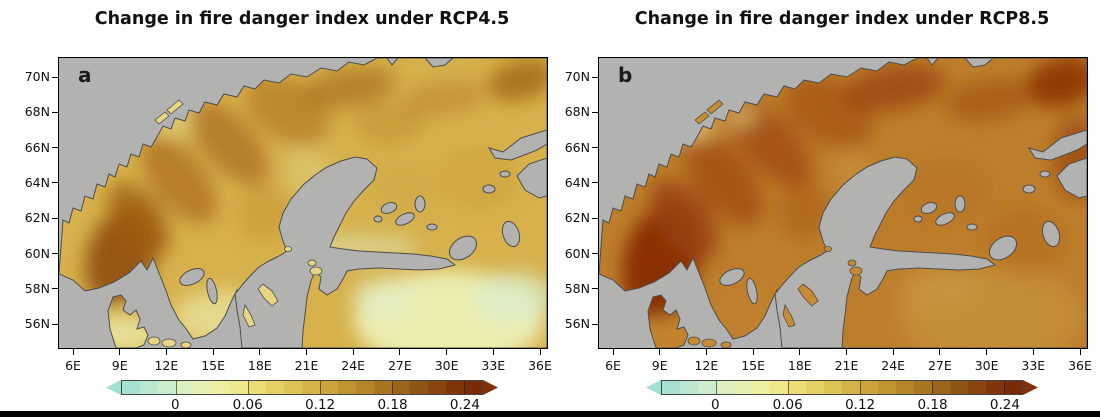 The image size is (1100, 418). I want to click on lon-tick-label: 9E, so click(119, 365).